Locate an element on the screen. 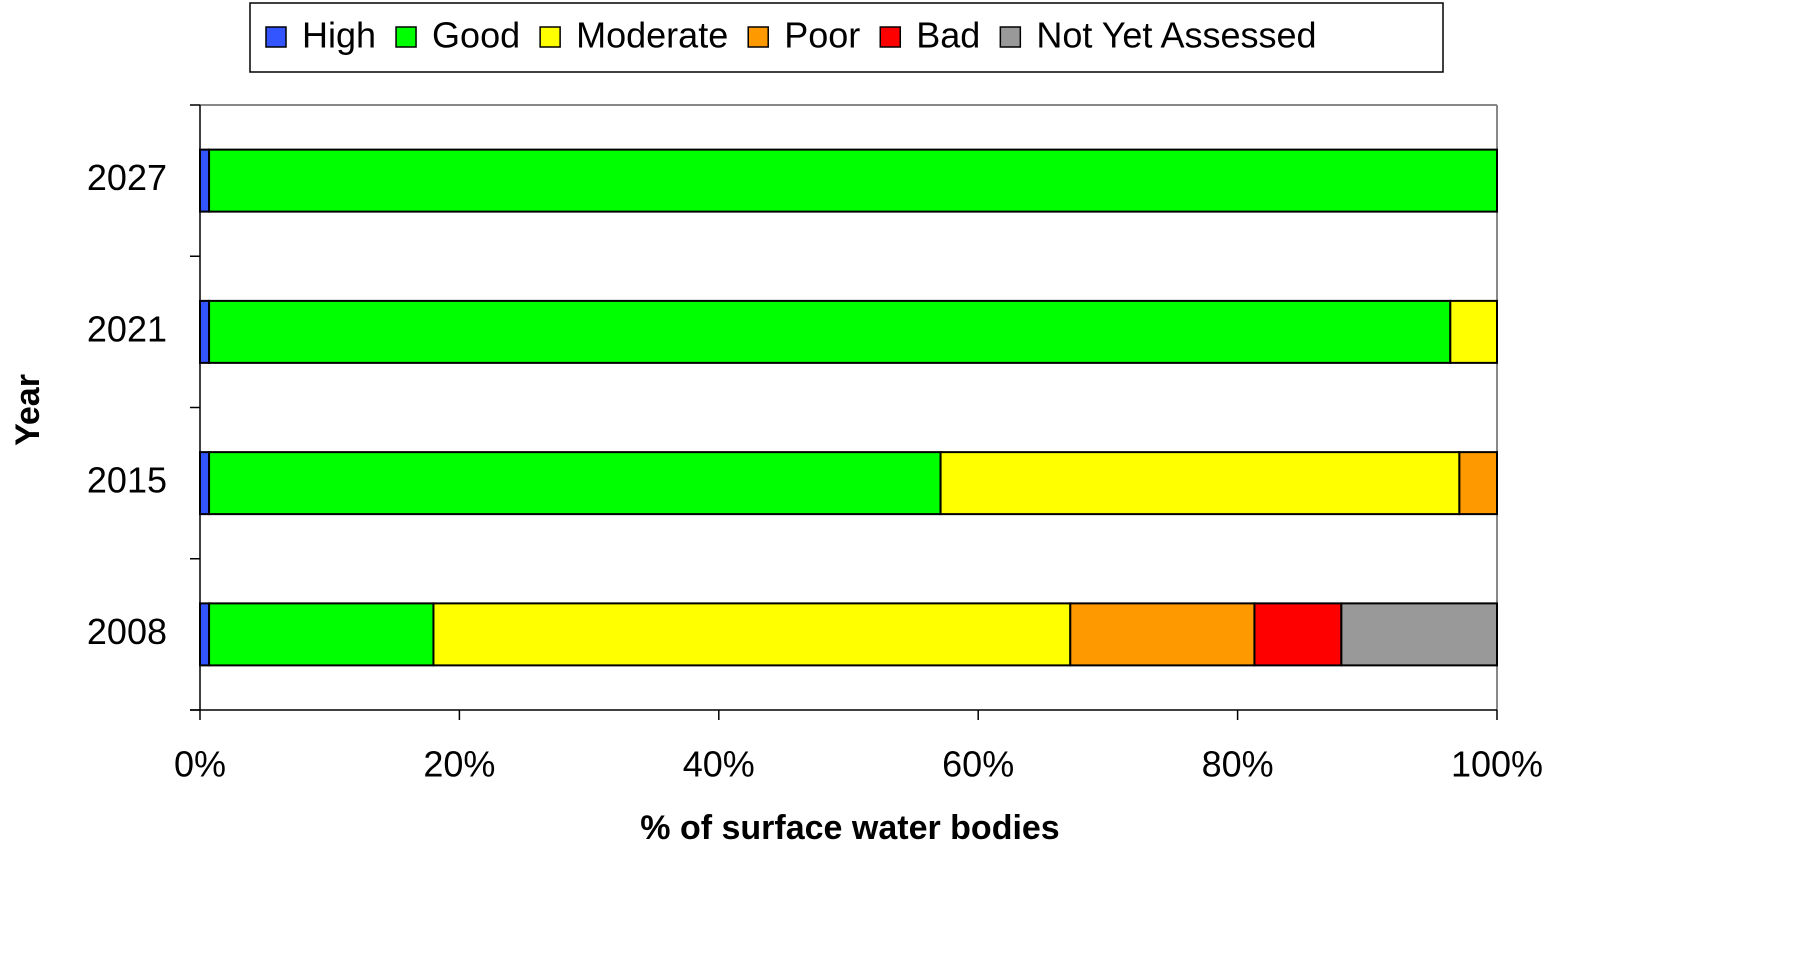  y-tick-label: 2008 is located at coordinates (127, 631).